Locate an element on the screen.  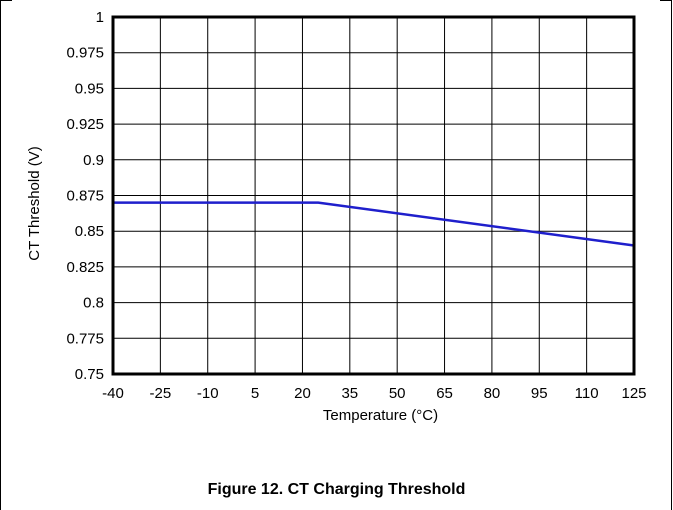
series-layer is located at coordinates (374, 224).